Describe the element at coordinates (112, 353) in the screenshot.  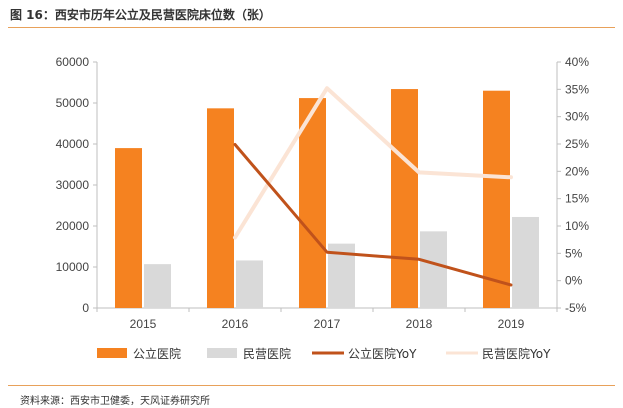
I see `legend-public-swatch` at that location.